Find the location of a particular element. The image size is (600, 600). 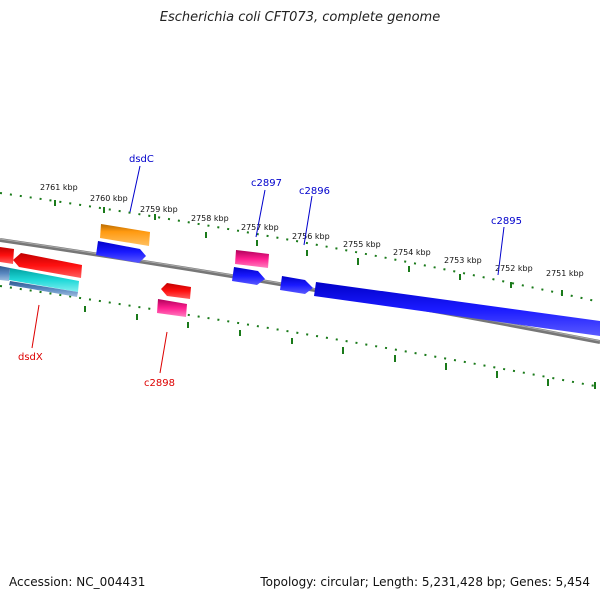

scale-label: 2752 kbp is located at coordinates (514, 268).